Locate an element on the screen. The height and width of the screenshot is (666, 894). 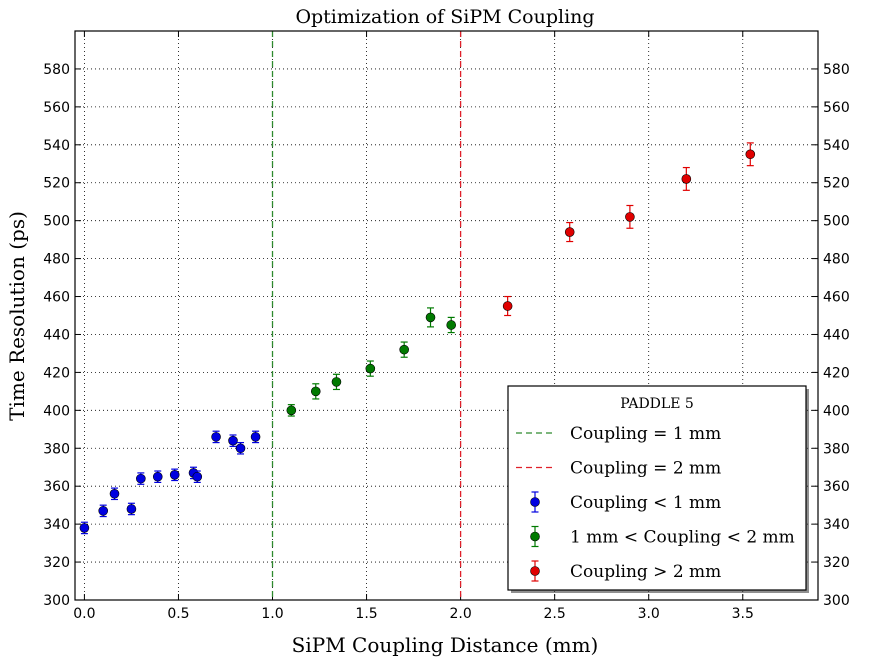
y-tick-label-right: 540 is located at coordinates (836, 146).